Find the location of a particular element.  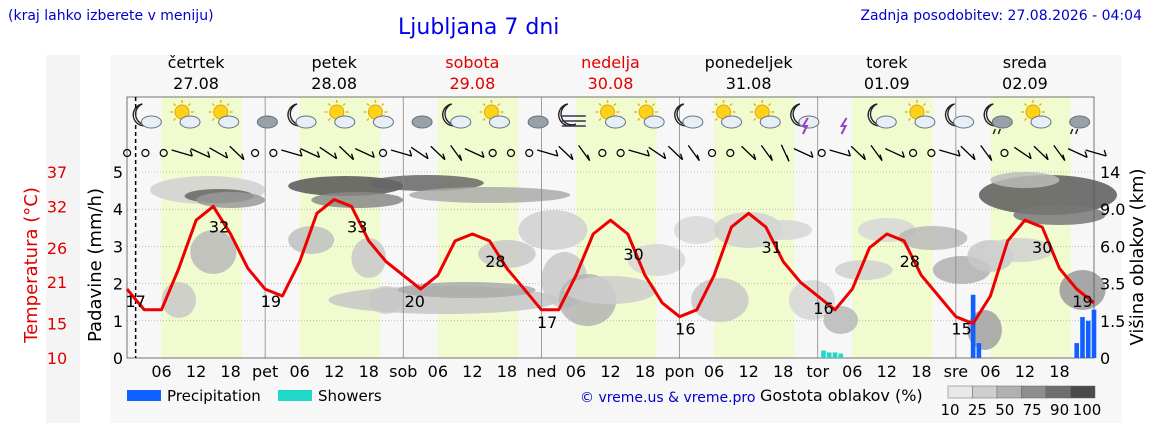

density-swatch is located at coordinates (985, 392).